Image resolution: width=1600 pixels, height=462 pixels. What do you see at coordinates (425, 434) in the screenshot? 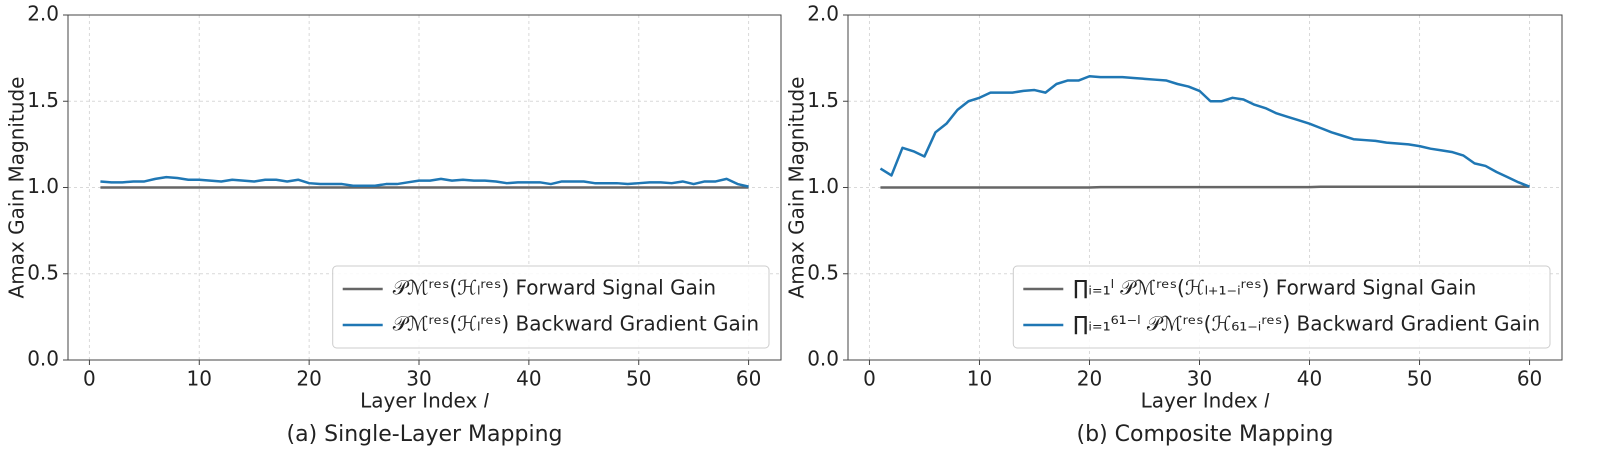
I see `caption: (a) Single-Layer Mapping` at bounding box center [425, 434].